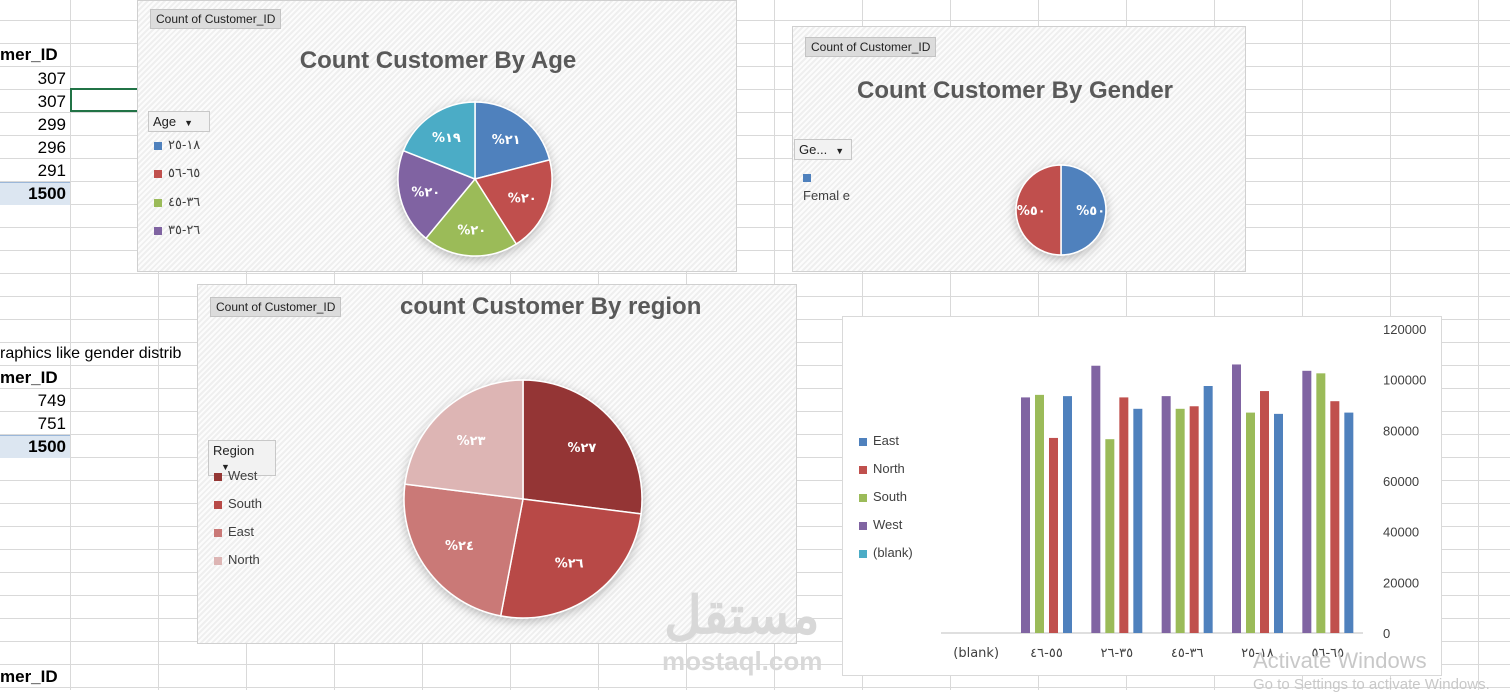  What do you see at coordinates (742, 616) in the screenshot?
I see `watermark-logo: مستقل` at bounding box center [742, 616].